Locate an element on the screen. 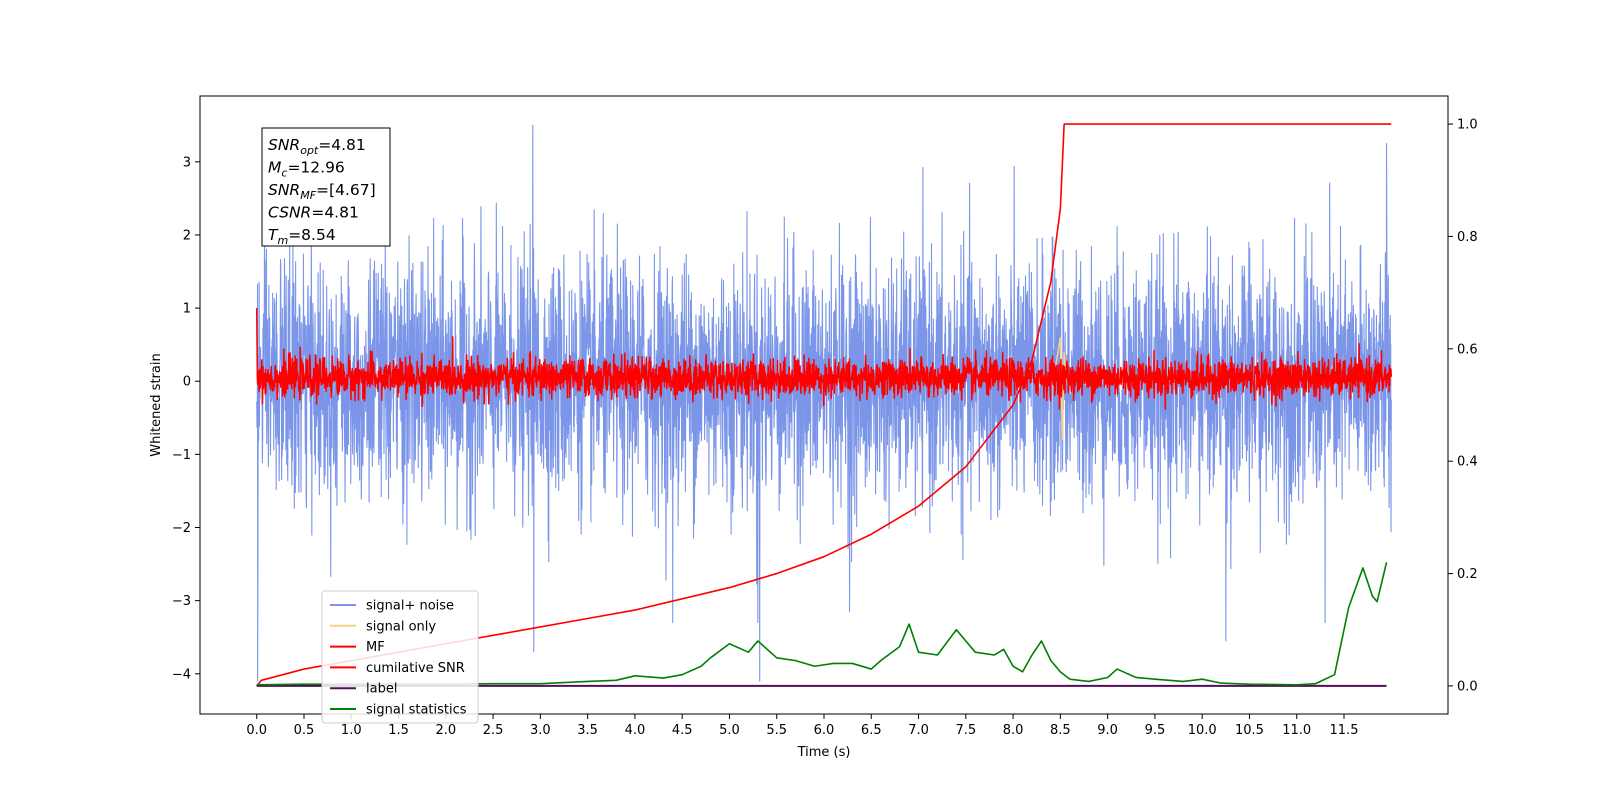 This screenshot has width=1600, height=800. x-tick-label: 11.0 is located at coordinates (1296, 730).